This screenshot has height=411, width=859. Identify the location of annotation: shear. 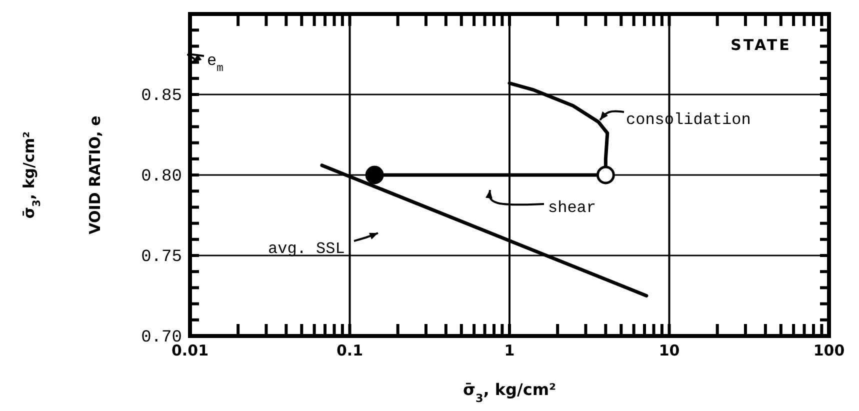
(572, 208).